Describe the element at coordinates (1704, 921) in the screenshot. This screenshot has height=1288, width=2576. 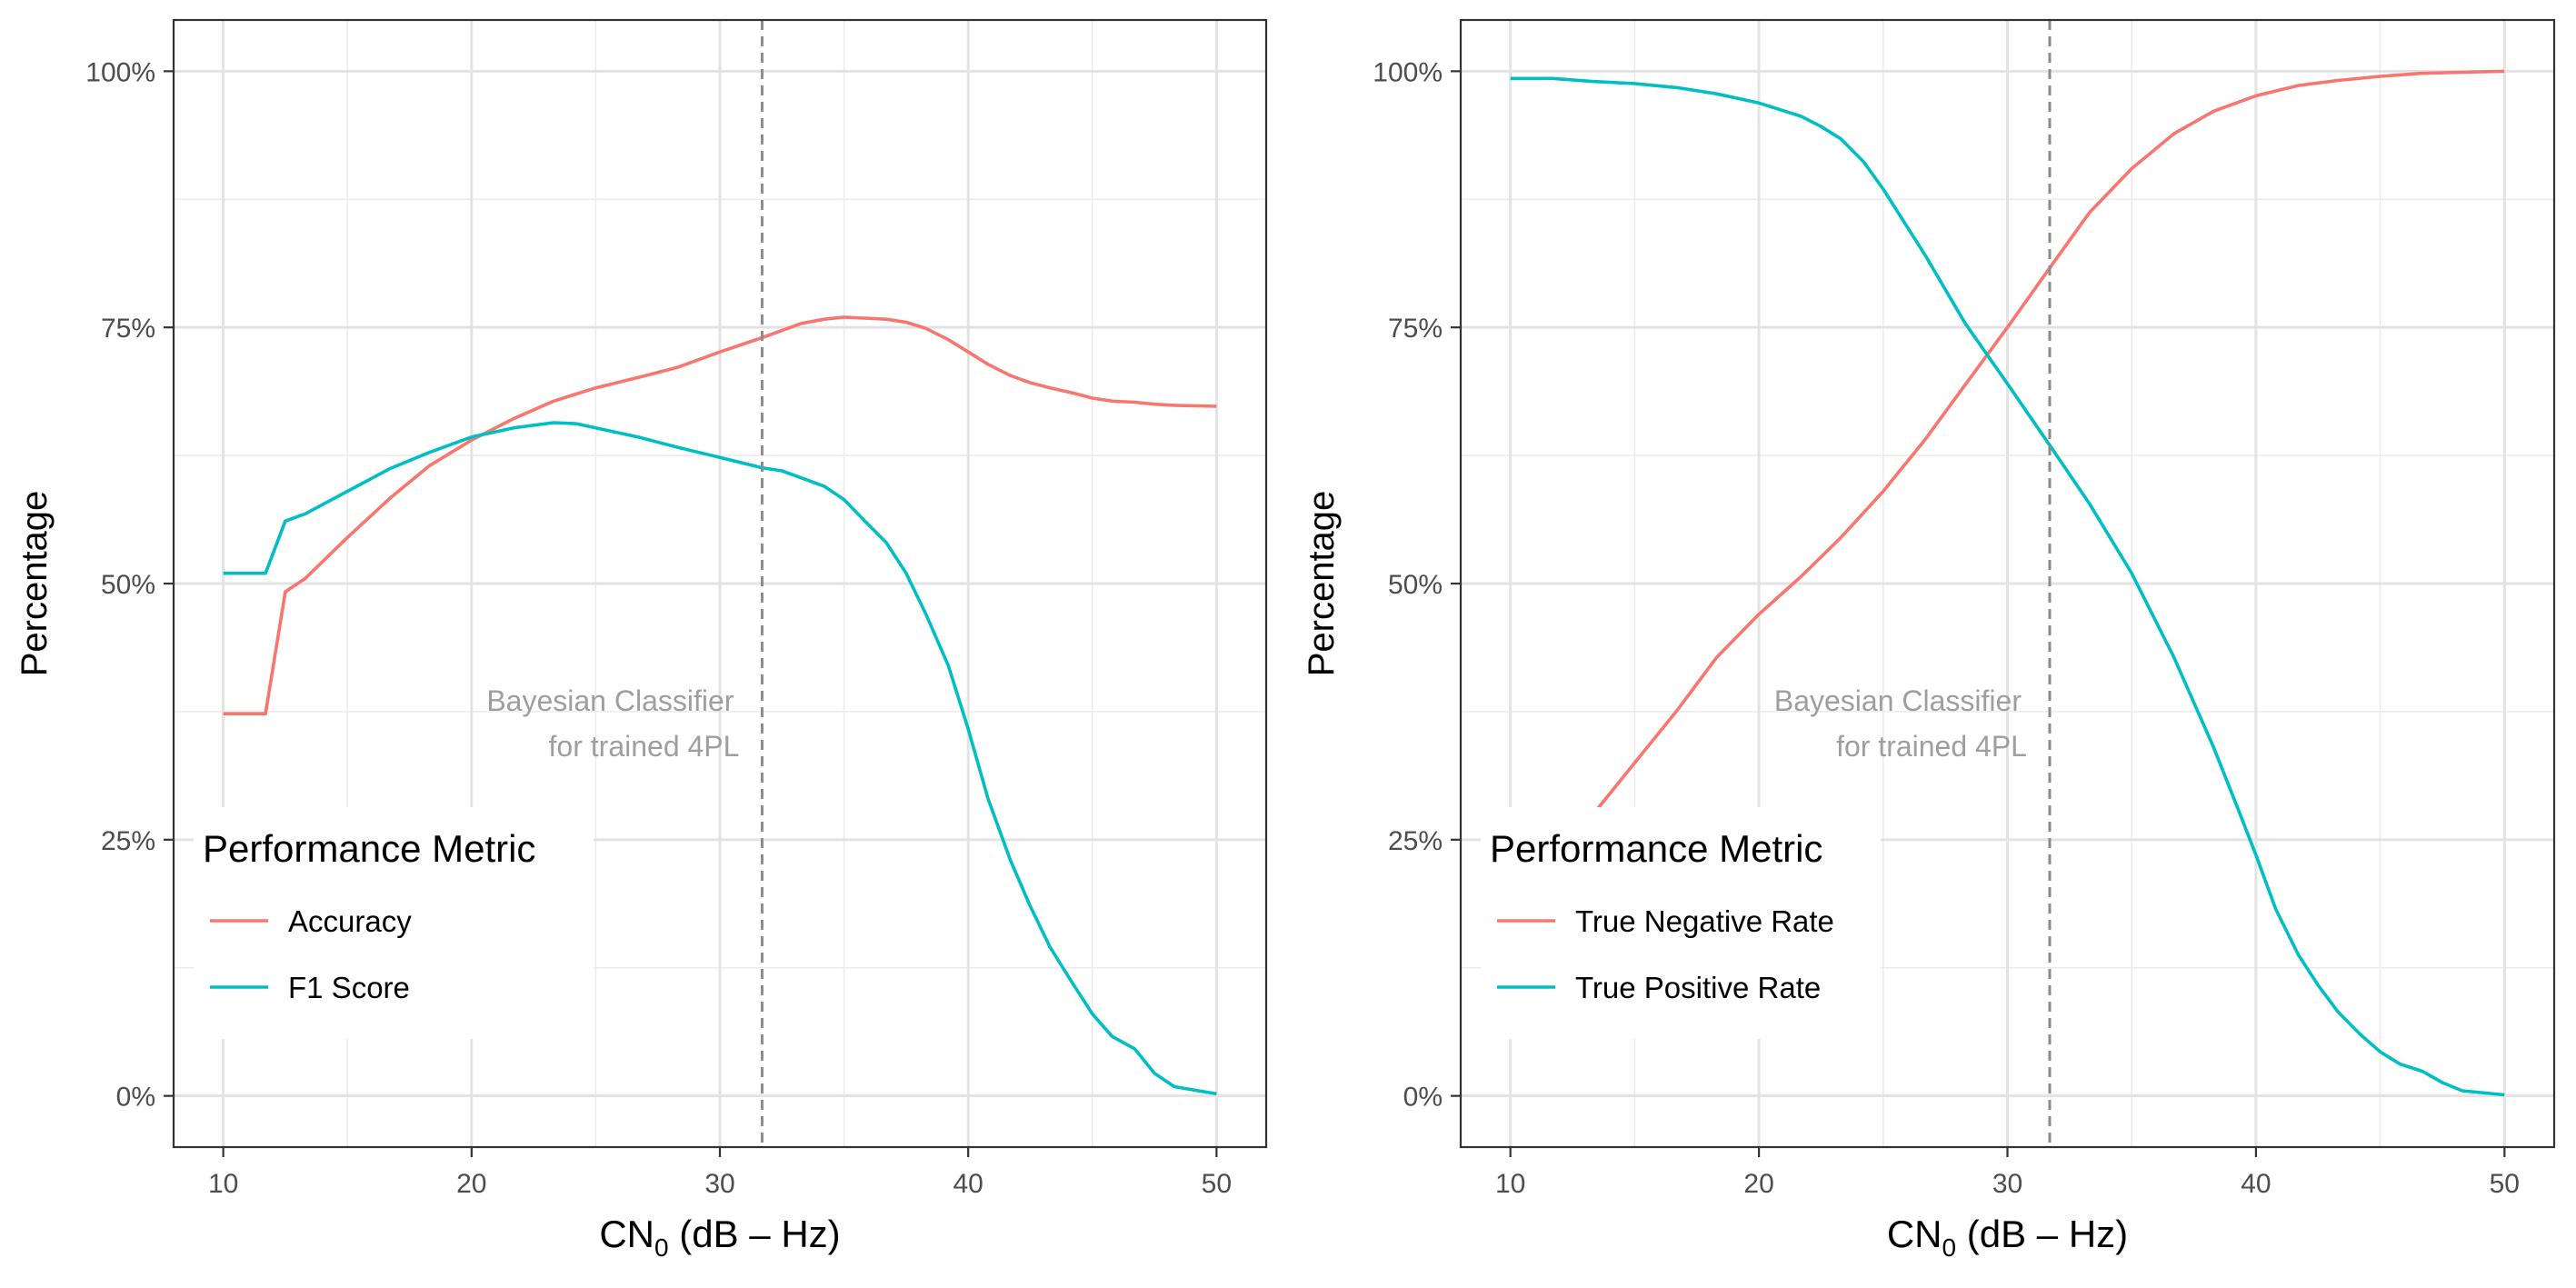
I see `legend-label-1: True Negative Rate` at that location.